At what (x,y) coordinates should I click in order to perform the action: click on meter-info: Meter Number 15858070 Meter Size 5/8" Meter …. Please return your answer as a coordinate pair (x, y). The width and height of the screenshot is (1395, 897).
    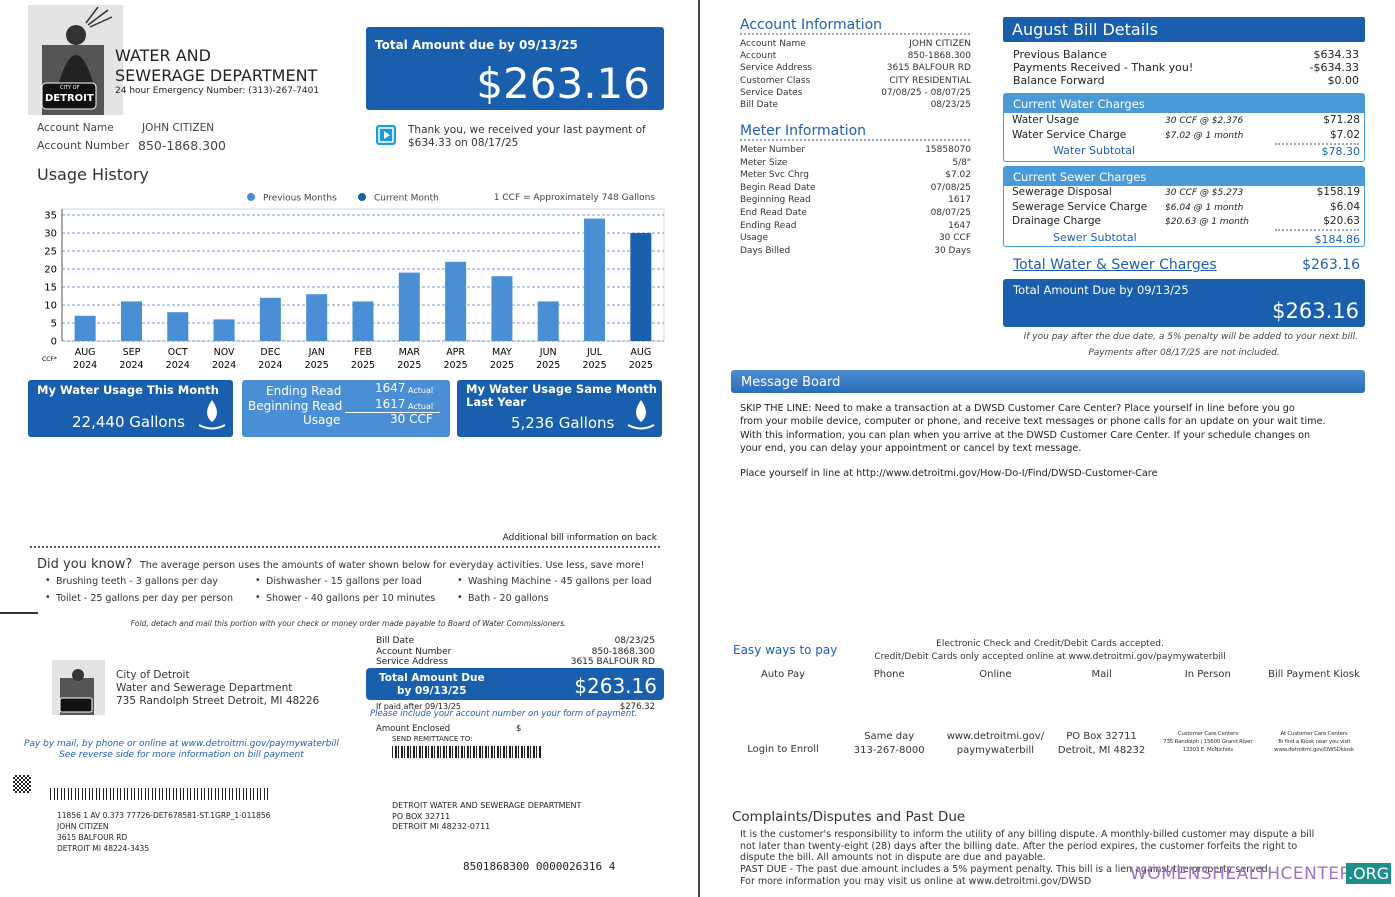
    Looking at the image, I should click on (855, 200).